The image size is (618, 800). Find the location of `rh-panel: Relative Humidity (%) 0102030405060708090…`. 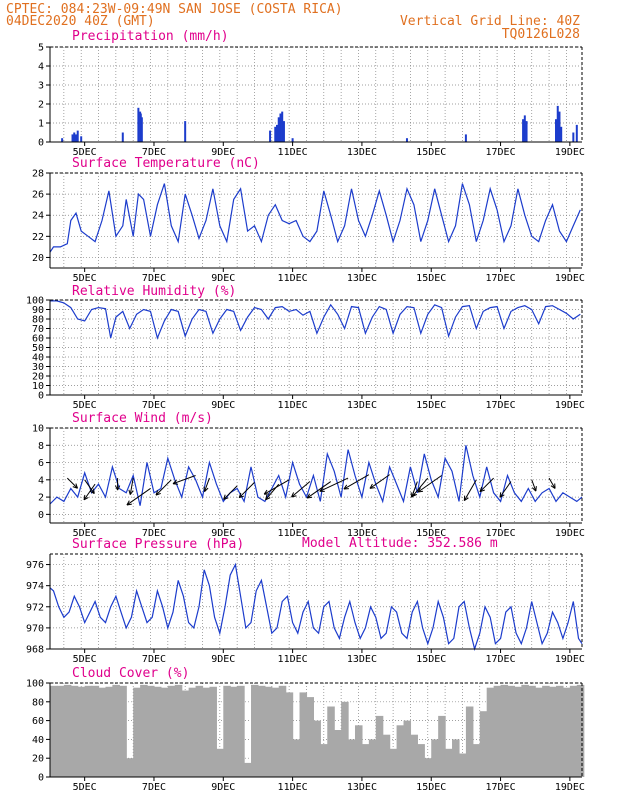

rh-panel: Relative Humidity (%) 0102030405060708090… is located at coordinates (305, 347).